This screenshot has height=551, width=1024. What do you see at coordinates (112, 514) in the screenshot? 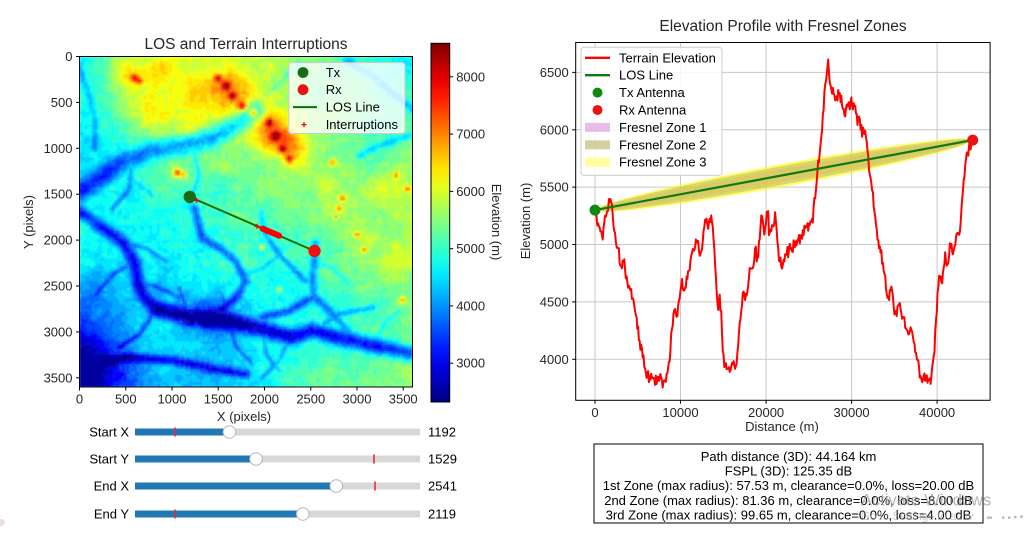
I see `svg-text: End Y` at bounding box center [112, 514].